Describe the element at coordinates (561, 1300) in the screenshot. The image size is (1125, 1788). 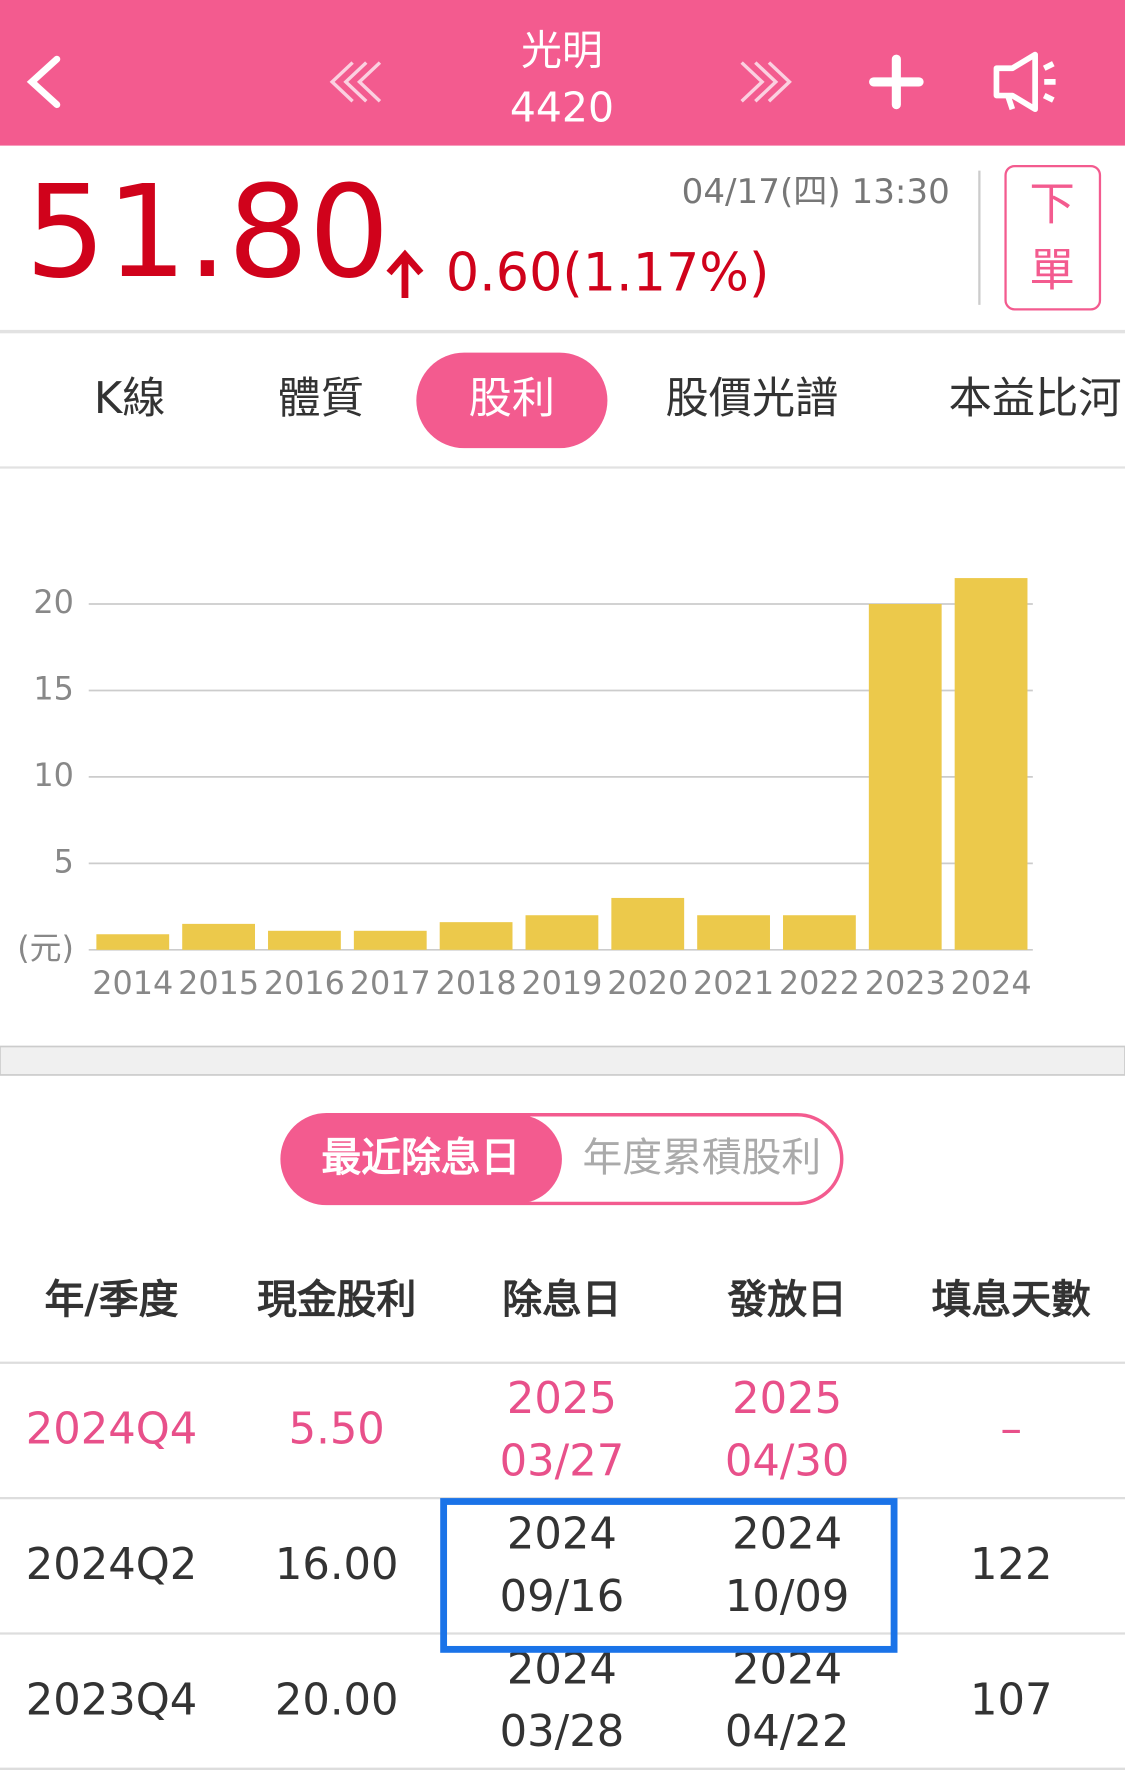
I see `column-header: 除息日` at that location.